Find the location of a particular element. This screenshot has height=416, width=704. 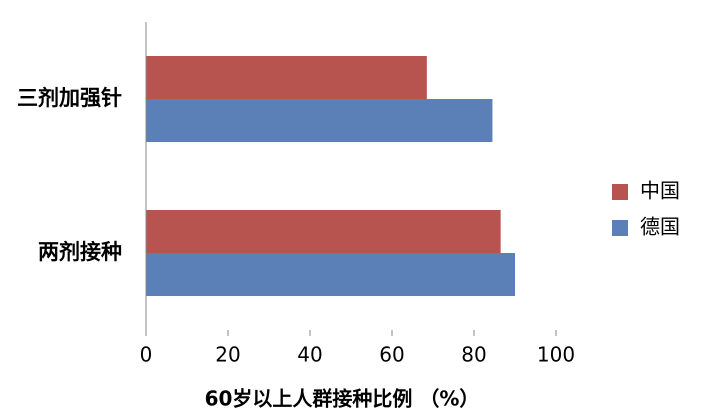

x-tick-label: 20 is located at coordinates (227, 355).